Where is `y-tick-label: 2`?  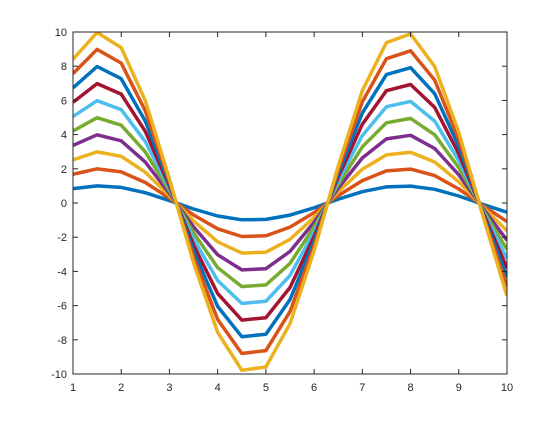
y-tick-label: 2 is located at coordinates (64, 170).